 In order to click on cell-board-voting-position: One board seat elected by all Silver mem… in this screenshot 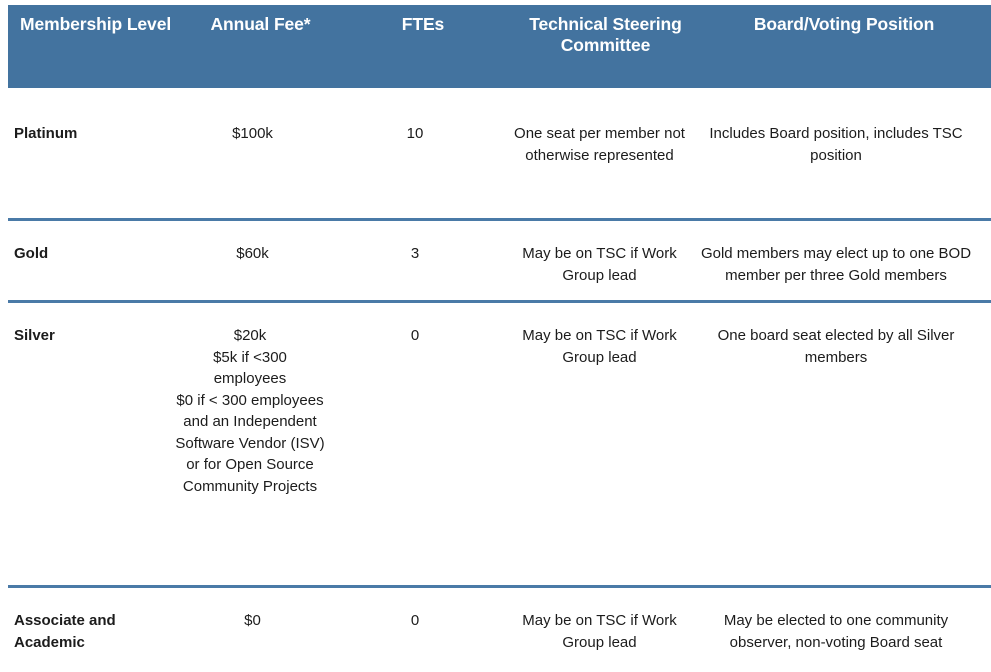, I will do `click(836, 346)`.